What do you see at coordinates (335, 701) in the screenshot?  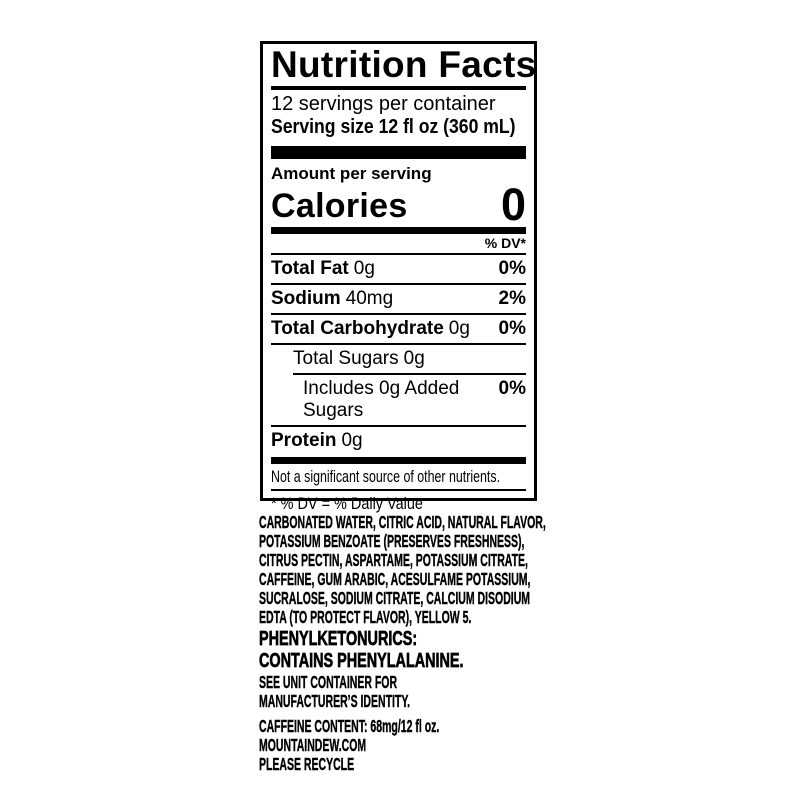 I see `manufacturer-line: MANUFACTURER’S IDENTITY.` at bounding box center [335, 701].